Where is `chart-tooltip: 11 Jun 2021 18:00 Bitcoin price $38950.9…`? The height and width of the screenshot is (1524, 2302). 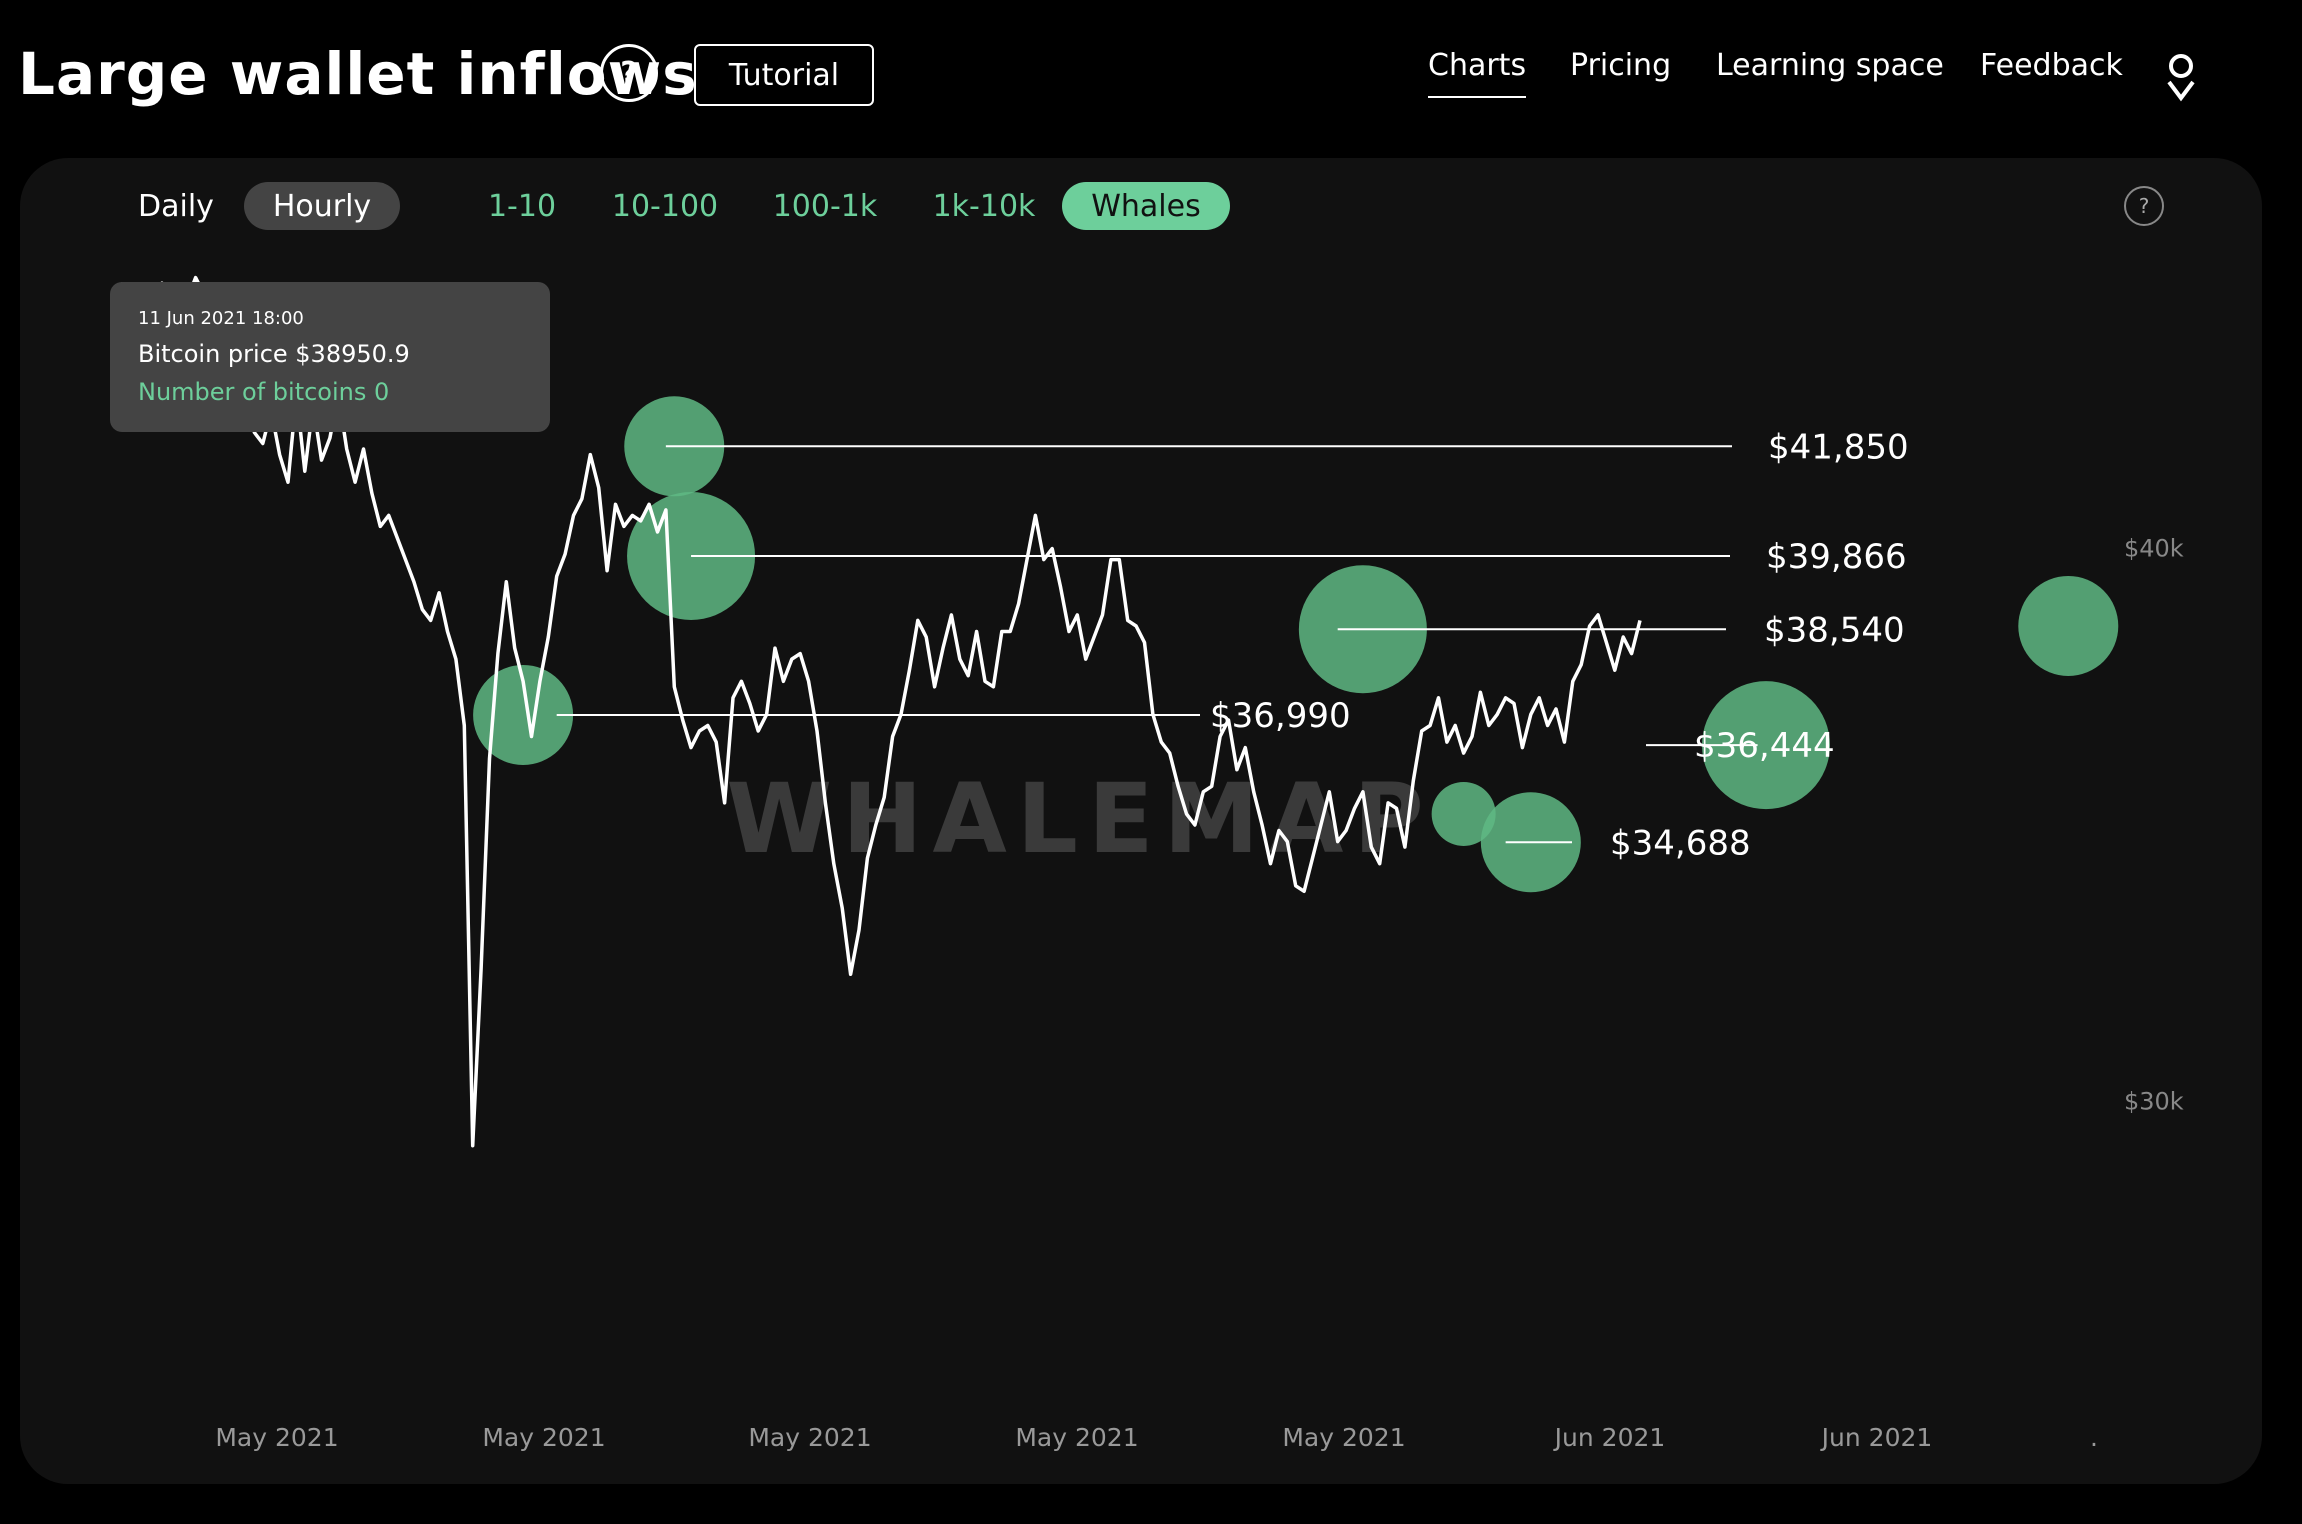 chart-tooltip: 11 Jun 2021 18:00 Bitcoin price $38950.9… is located at coordinates (330, 357).